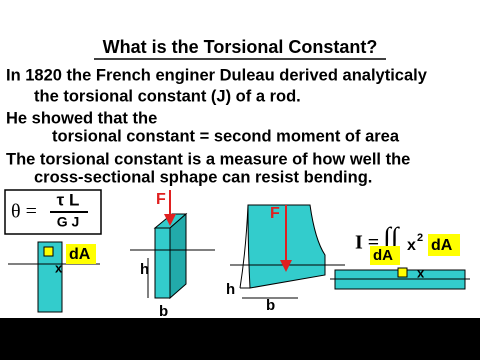  I want to click on formula-denominator: G J, so click(68, 222).